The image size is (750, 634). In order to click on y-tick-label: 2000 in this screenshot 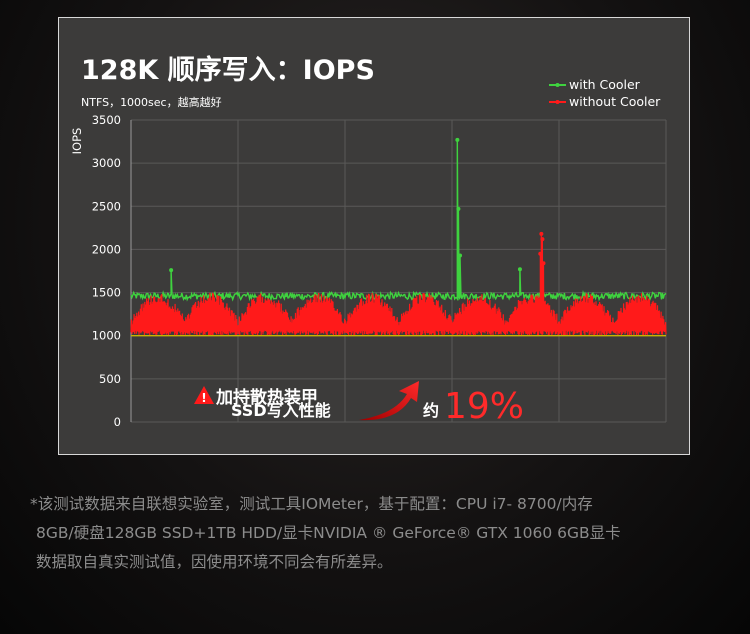, I will do `click(106, 249)`.